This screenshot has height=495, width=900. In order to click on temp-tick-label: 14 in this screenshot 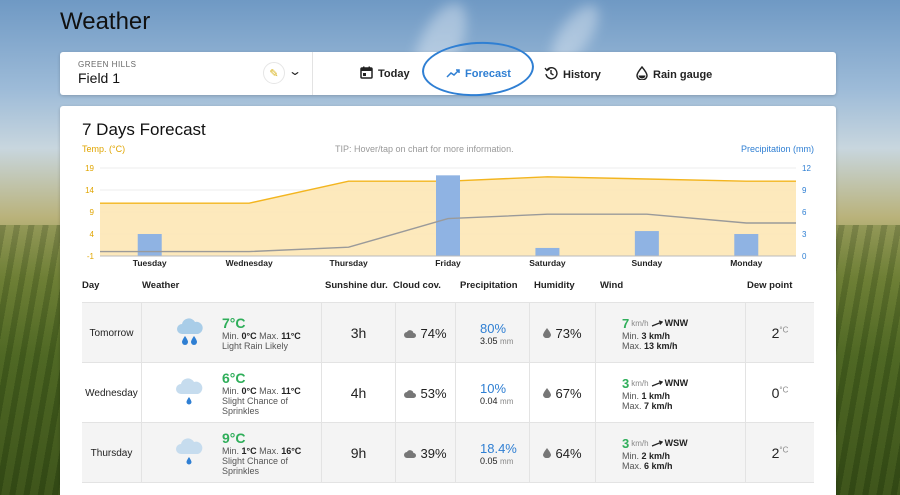, I will do `click(89, 190)`.